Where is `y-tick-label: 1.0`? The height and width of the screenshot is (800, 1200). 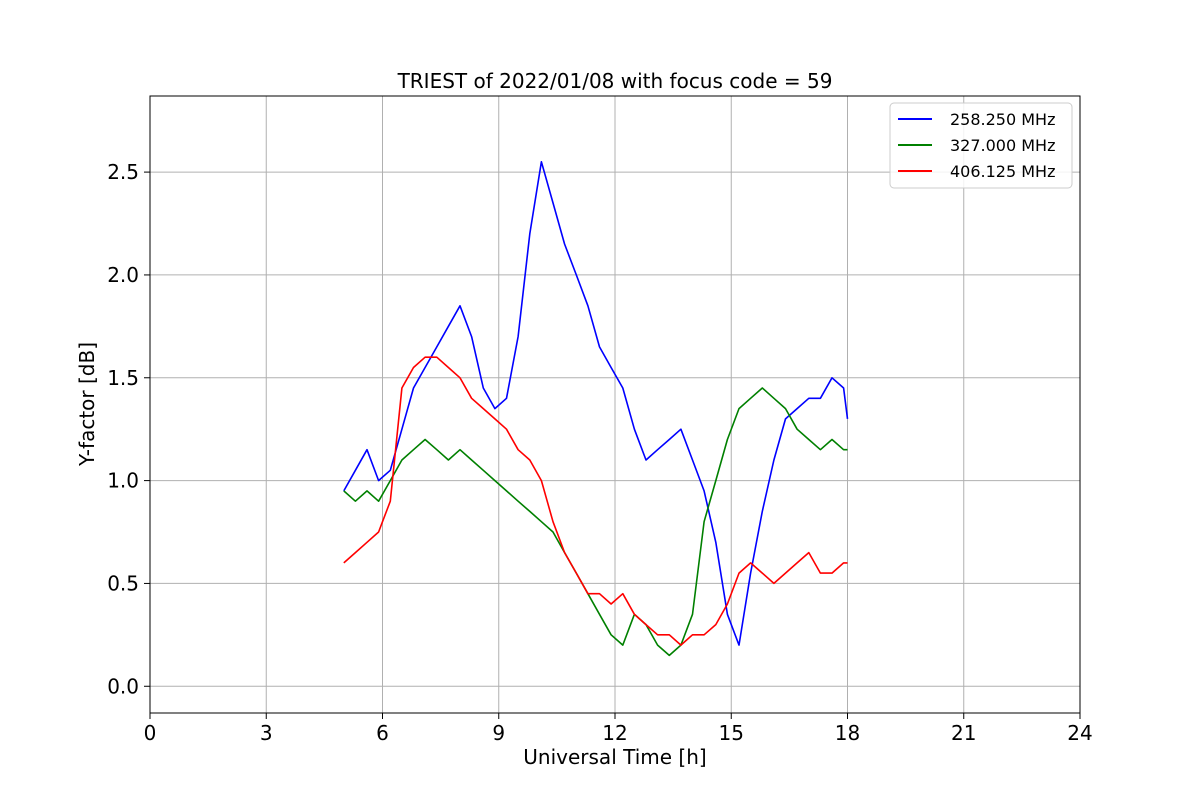 y-tick-label: 1.0 is located at coordinates (123, 481).